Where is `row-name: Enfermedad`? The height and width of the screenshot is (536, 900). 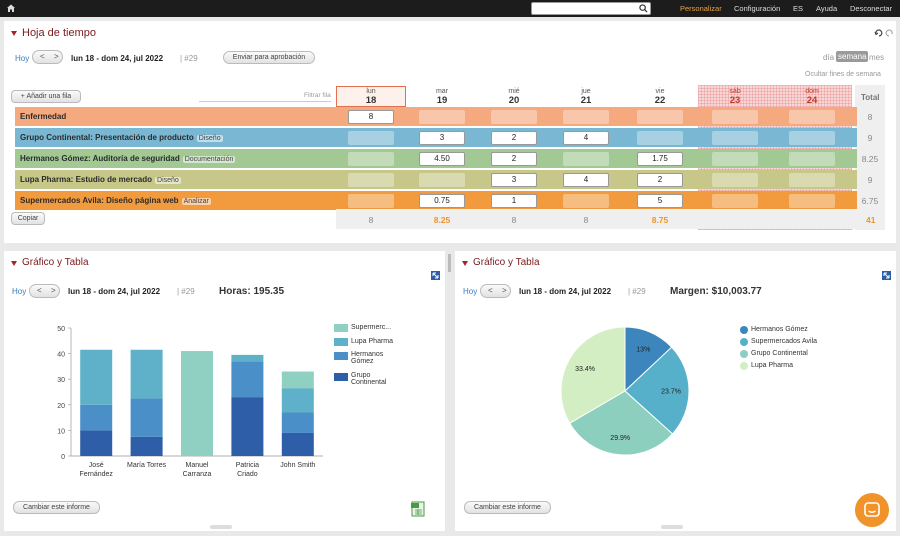 row-name: Enfermedad is located at coordinates (43, 116).